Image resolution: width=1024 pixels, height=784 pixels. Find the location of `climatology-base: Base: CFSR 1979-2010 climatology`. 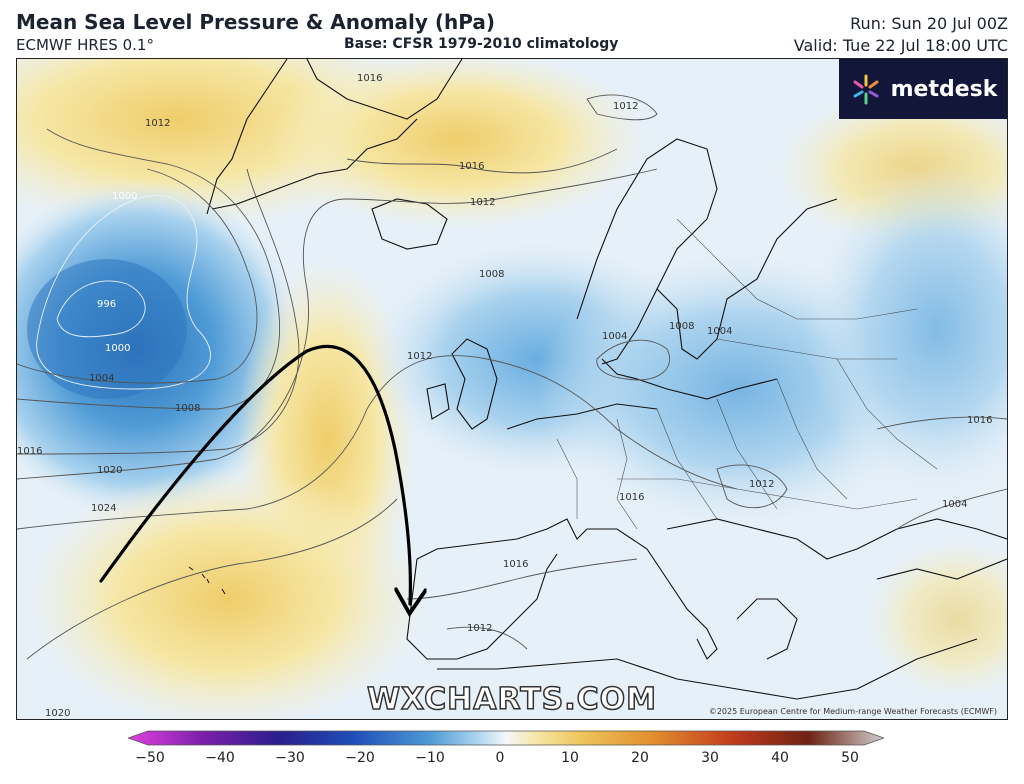

climatology-base: Base: CFSR 1979-2010 climatology is located at coordinates (481, 44).